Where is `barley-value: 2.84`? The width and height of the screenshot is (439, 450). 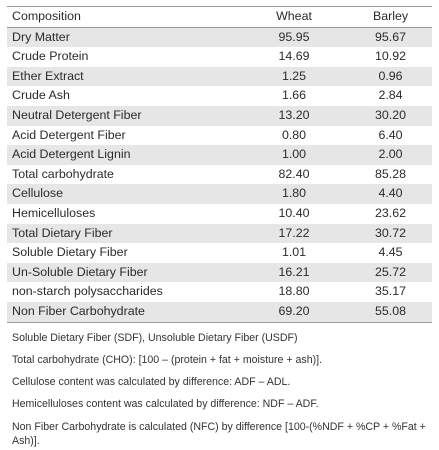 barley-value: 2.84 is located at coordinates (390, 95).